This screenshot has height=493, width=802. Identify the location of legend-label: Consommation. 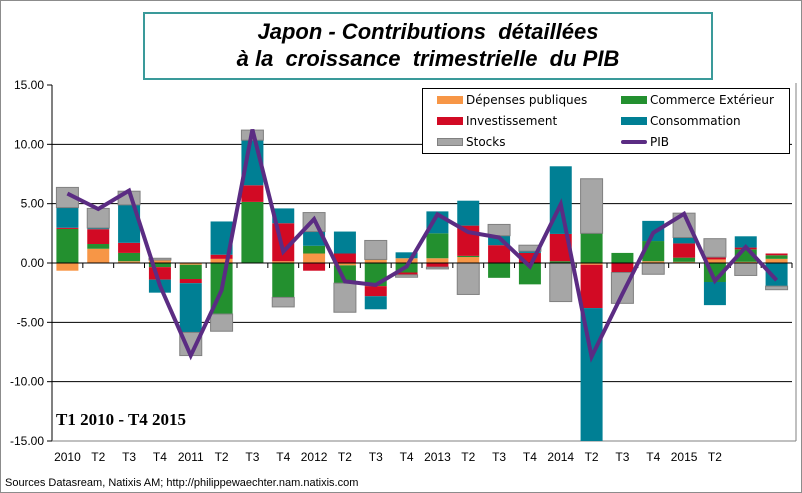
(695, 121).